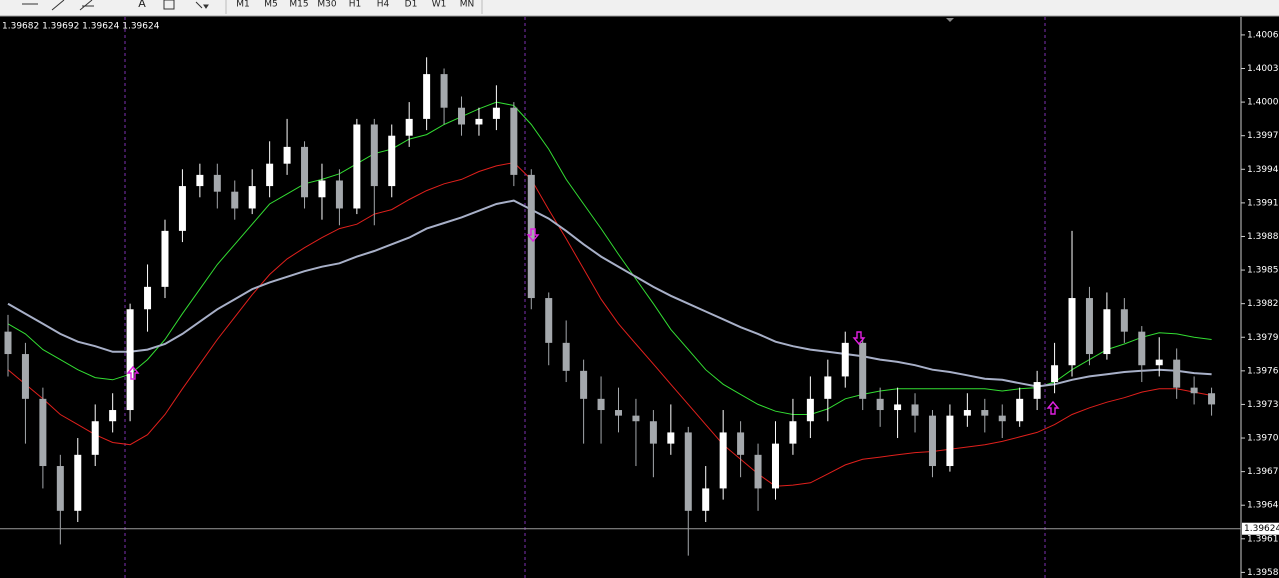 This screenshot has height=578, width=1279. I want to click on y-tick-label: 1.39825, so click(1263, 304).